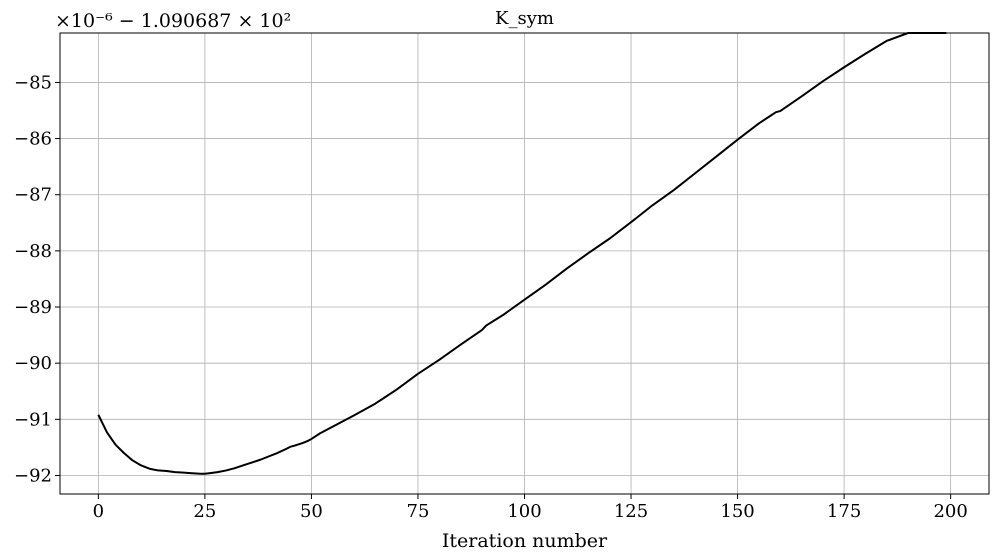 This screenshot has width=998, height=560. Describe the element at coordinates (173, 21) in the screenshot. I see `y-offset-label: ×10⁻⁶ − 1.090687 × 10²` at that location.